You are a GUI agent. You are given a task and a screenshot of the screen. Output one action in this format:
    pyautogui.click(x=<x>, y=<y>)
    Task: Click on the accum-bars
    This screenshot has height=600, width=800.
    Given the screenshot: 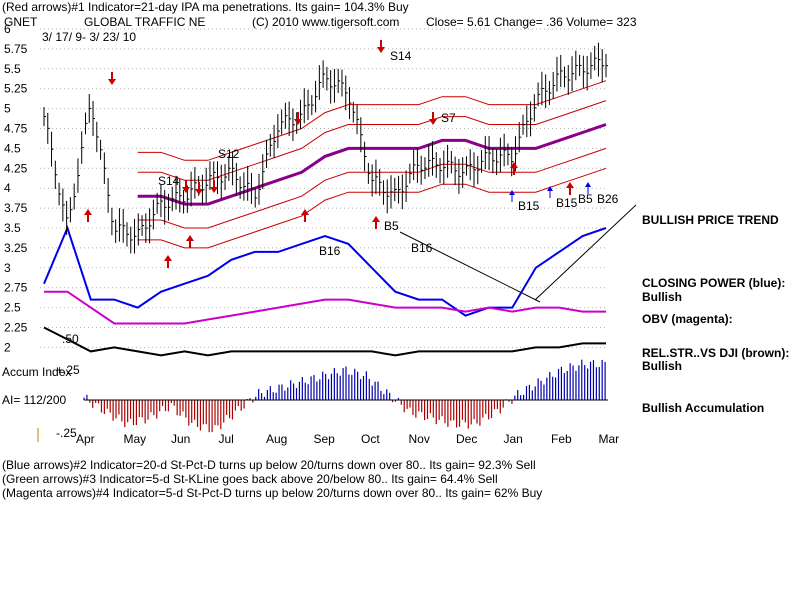 What is the action you would take?
    pyautogui.click(x=345, y=396)
    